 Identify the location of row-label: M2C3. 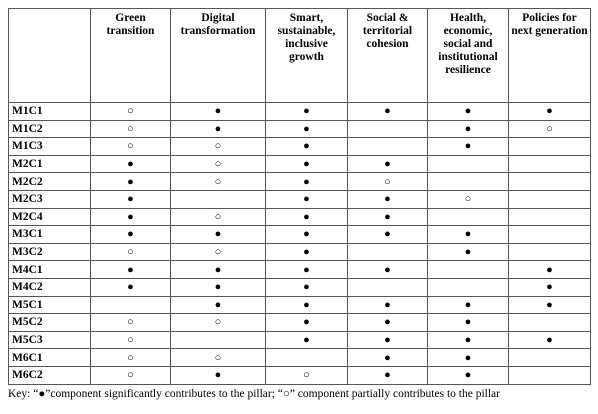
(49, 199).